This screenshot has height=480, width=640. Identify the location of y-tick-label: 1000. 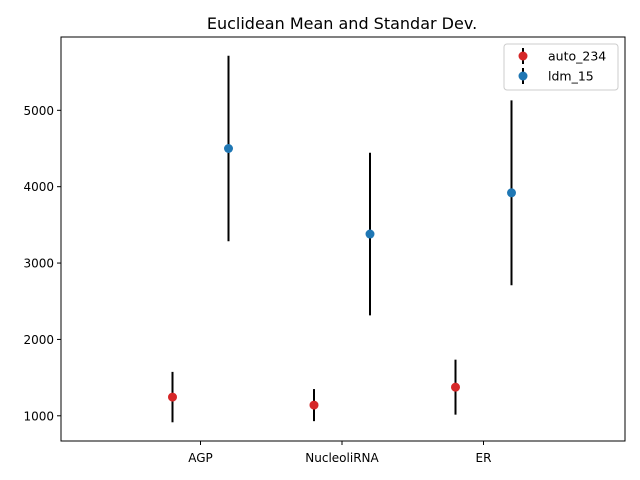
(38, 416).